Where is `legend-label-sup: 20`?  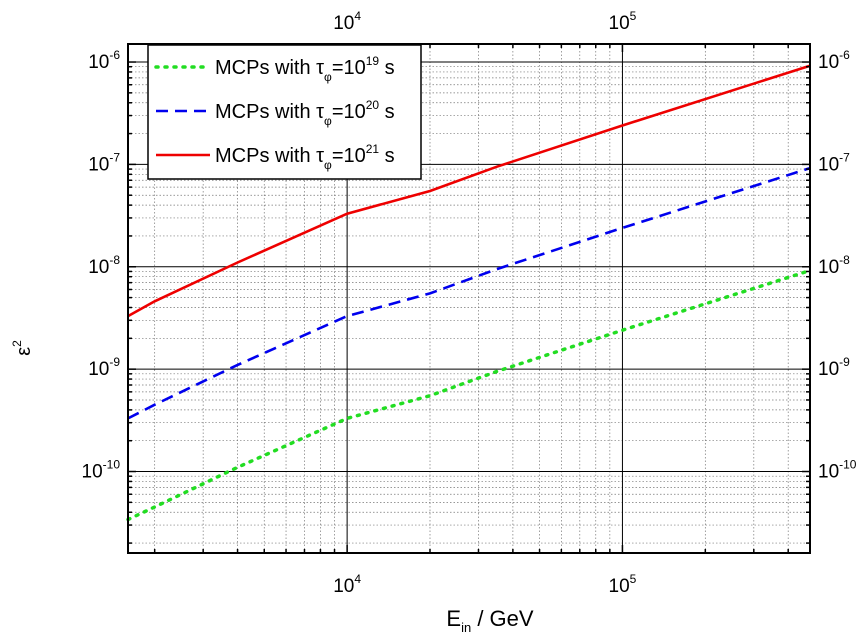
legend-label-sup: 20 is located at coordinates (373, 105).